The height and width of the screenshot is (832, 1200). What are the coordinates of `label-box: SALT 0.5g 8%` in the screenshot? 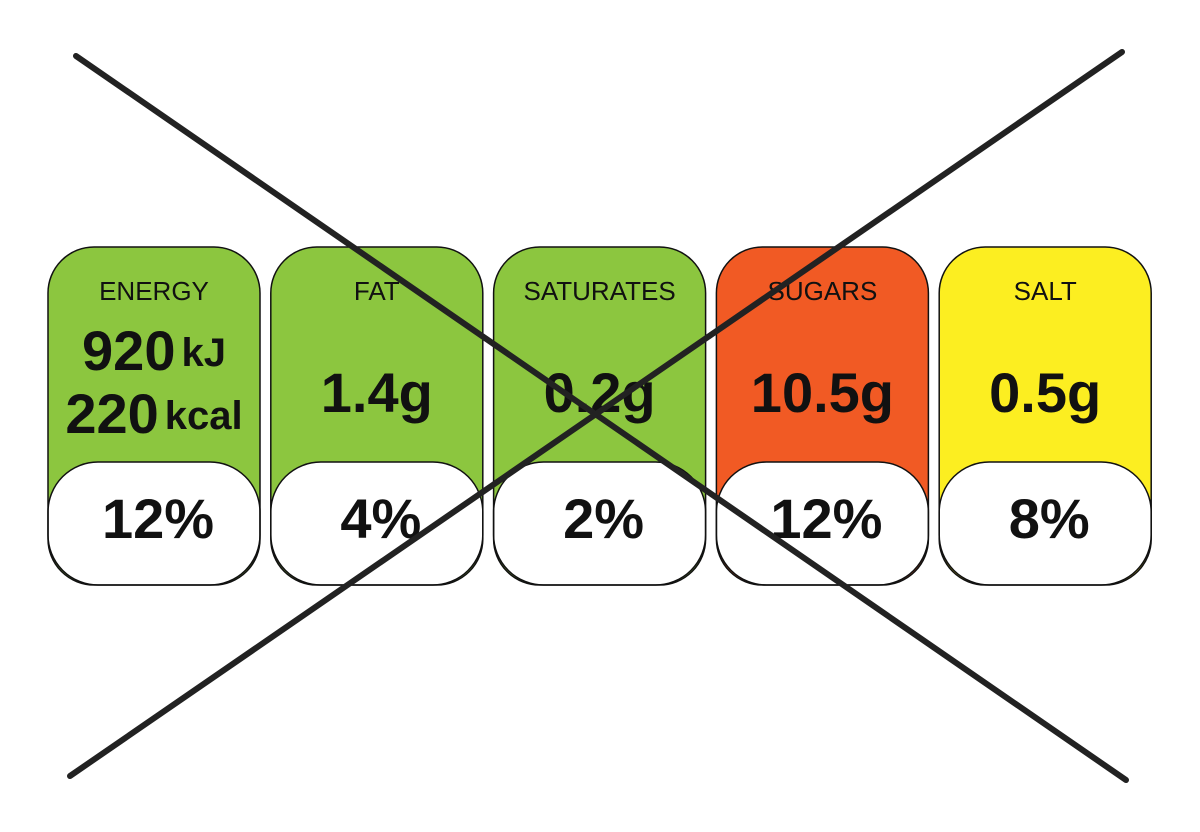 It's located at (1045, 416).